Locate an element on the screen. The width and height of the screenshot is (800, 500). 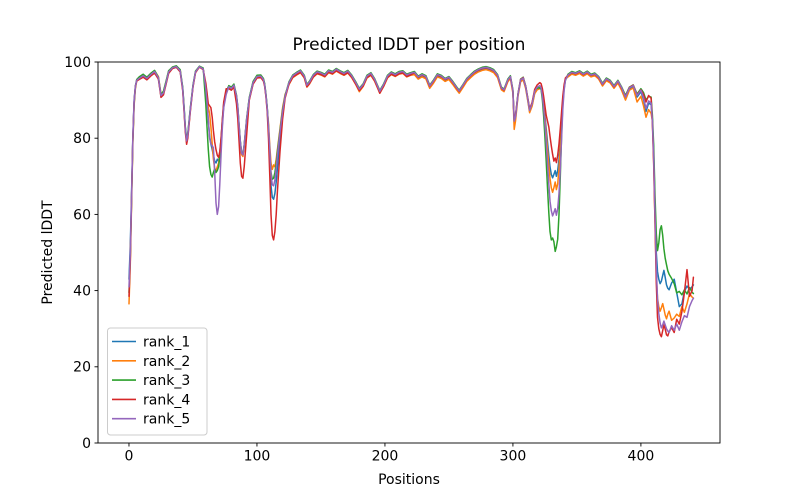
legend-label-rank_1: rank_1 is located at coordinates (166, 343).